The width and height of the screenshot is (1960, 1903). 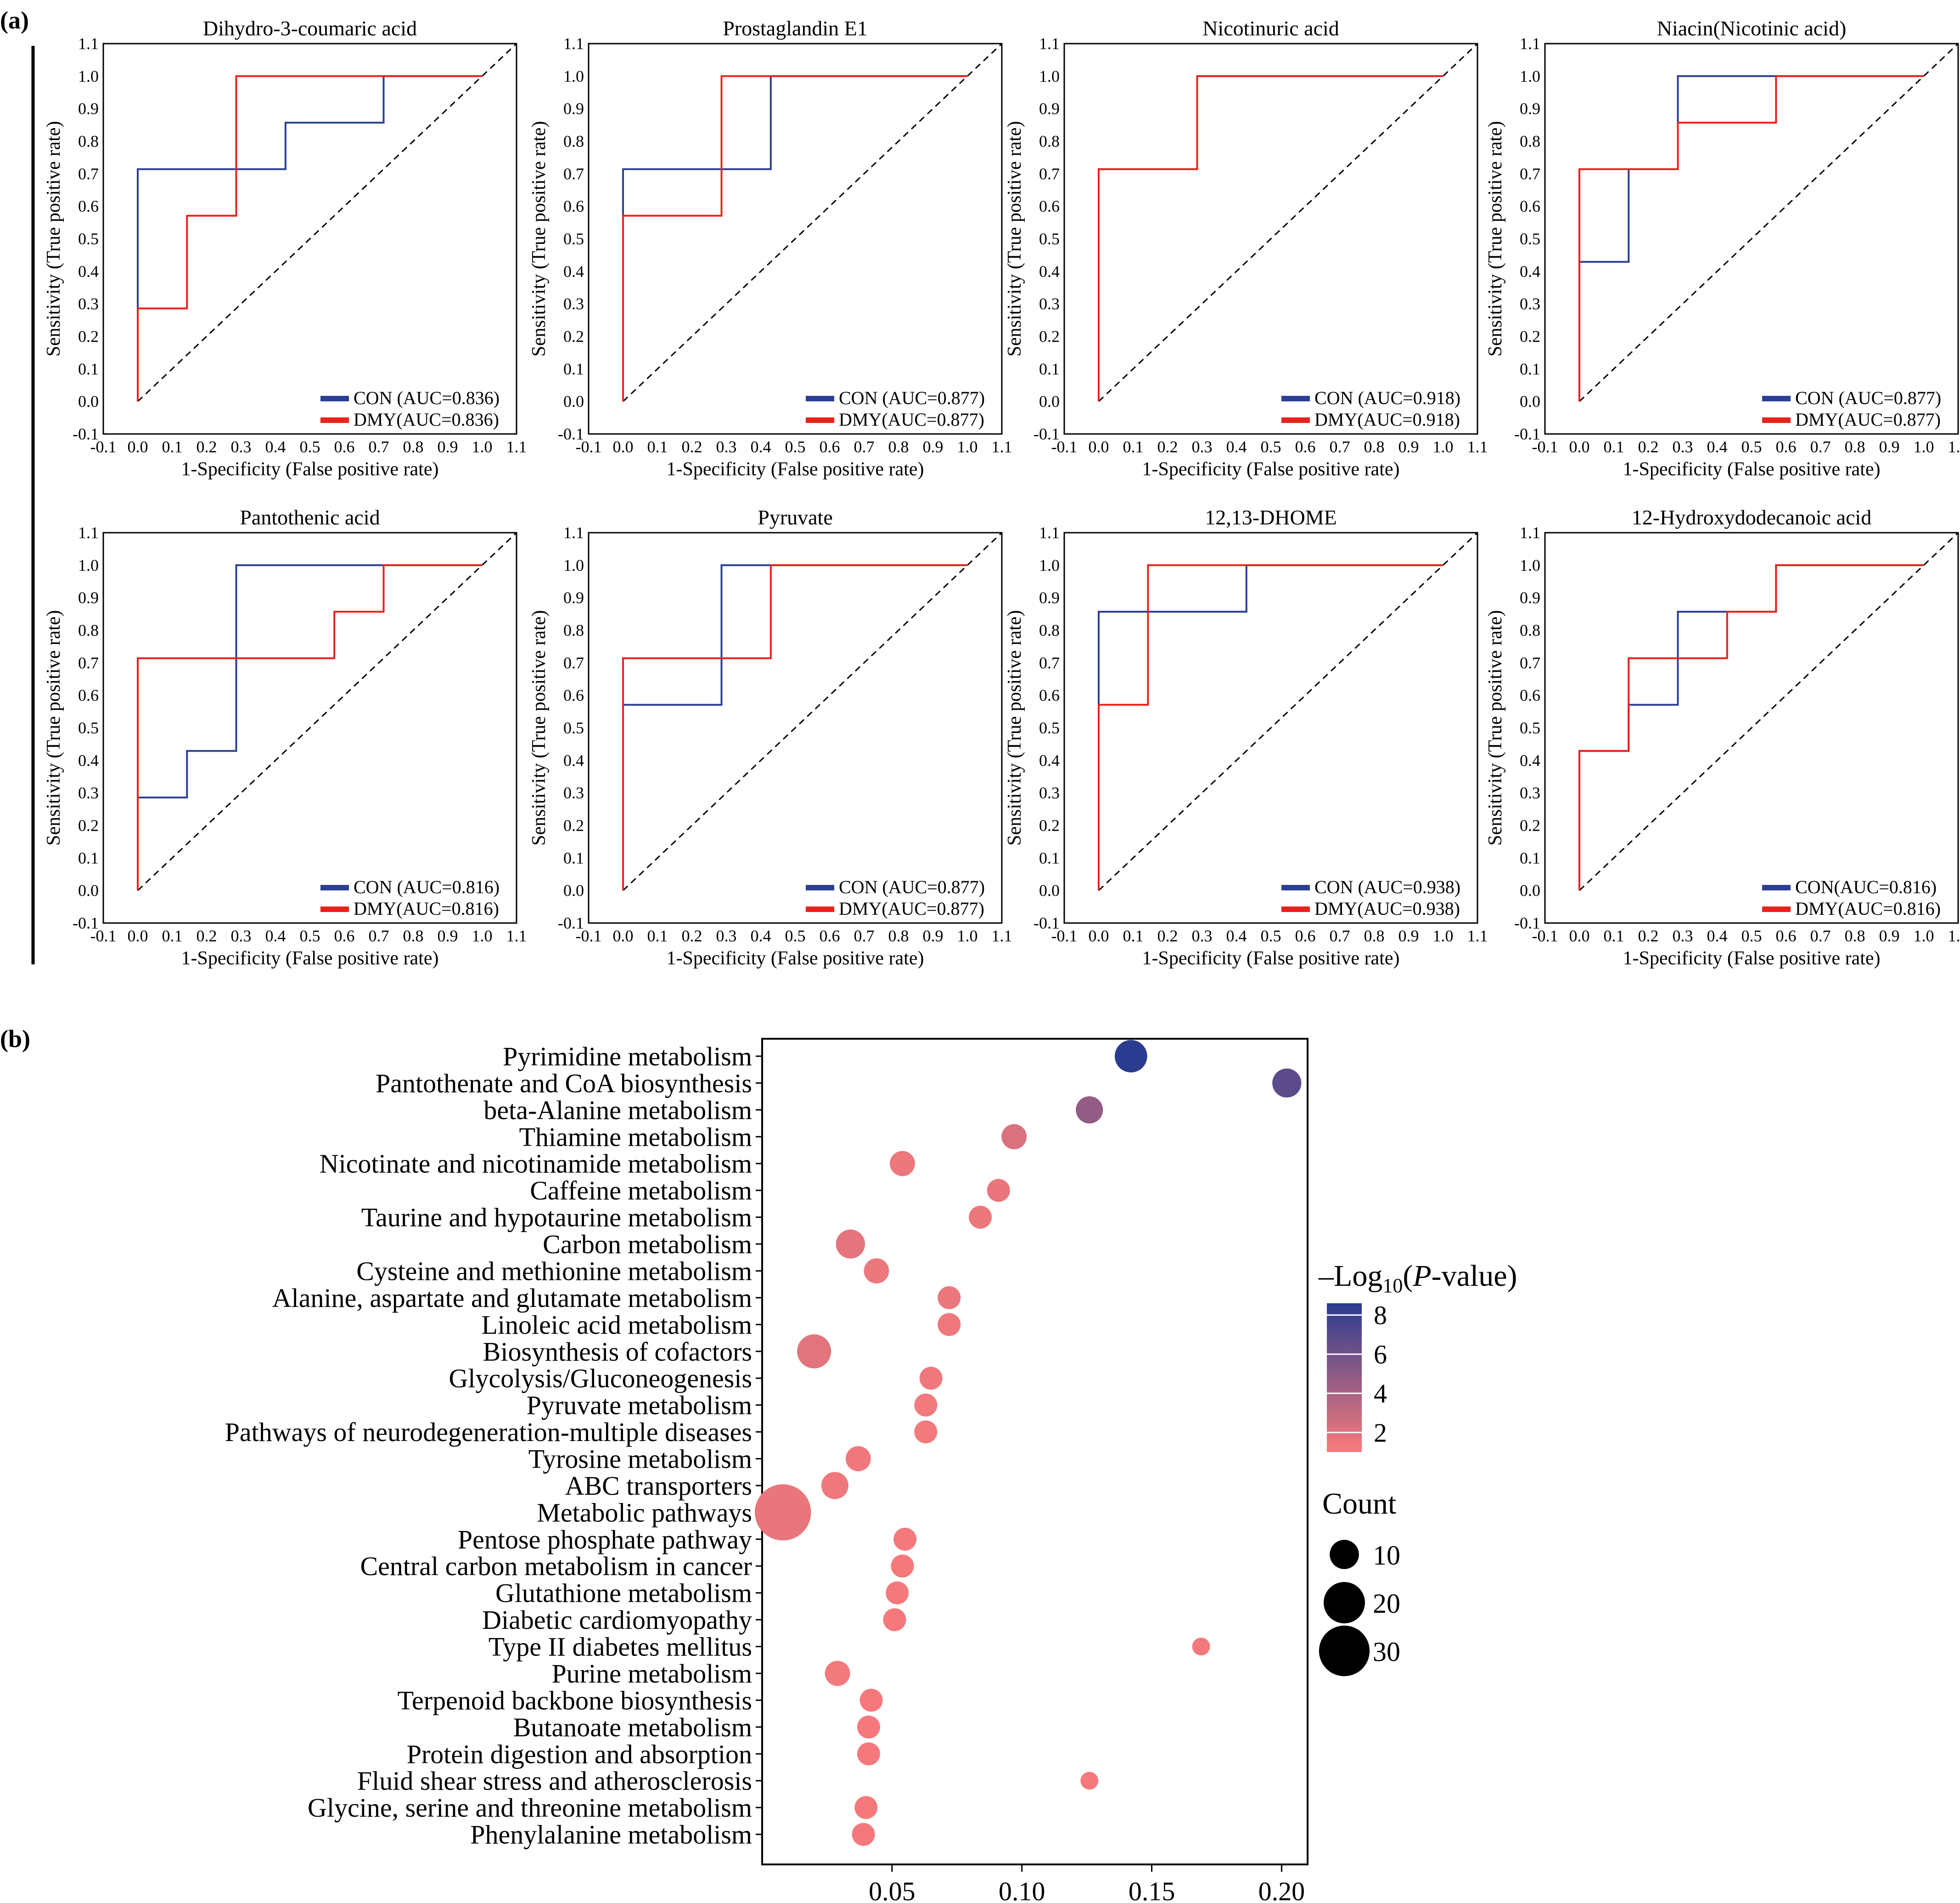 What do you see at coordinates (413, 936) in the screenshot?
I see `roc-x-tick-label: 0.8` at bounding box center [413, 936].